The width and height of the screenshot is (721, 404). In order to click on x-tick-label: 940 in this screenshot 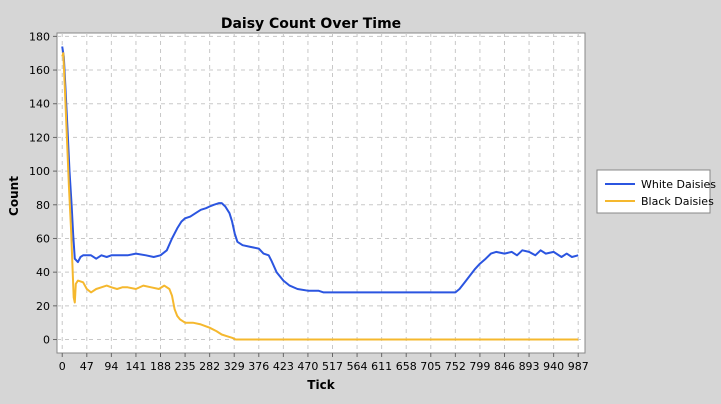, I will do `click(553, 366)`.